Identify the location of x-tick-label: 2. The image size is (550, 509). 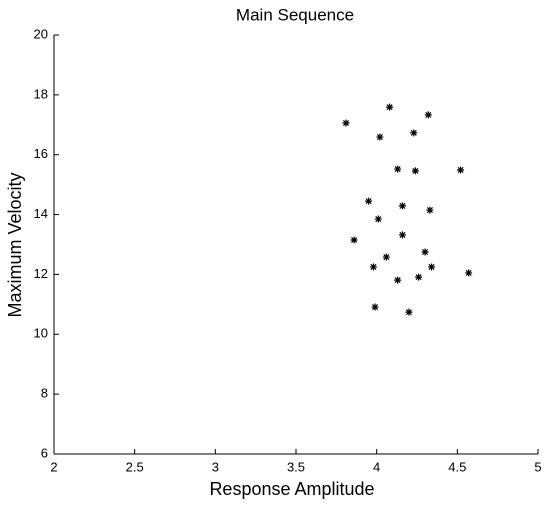
(53, 466).